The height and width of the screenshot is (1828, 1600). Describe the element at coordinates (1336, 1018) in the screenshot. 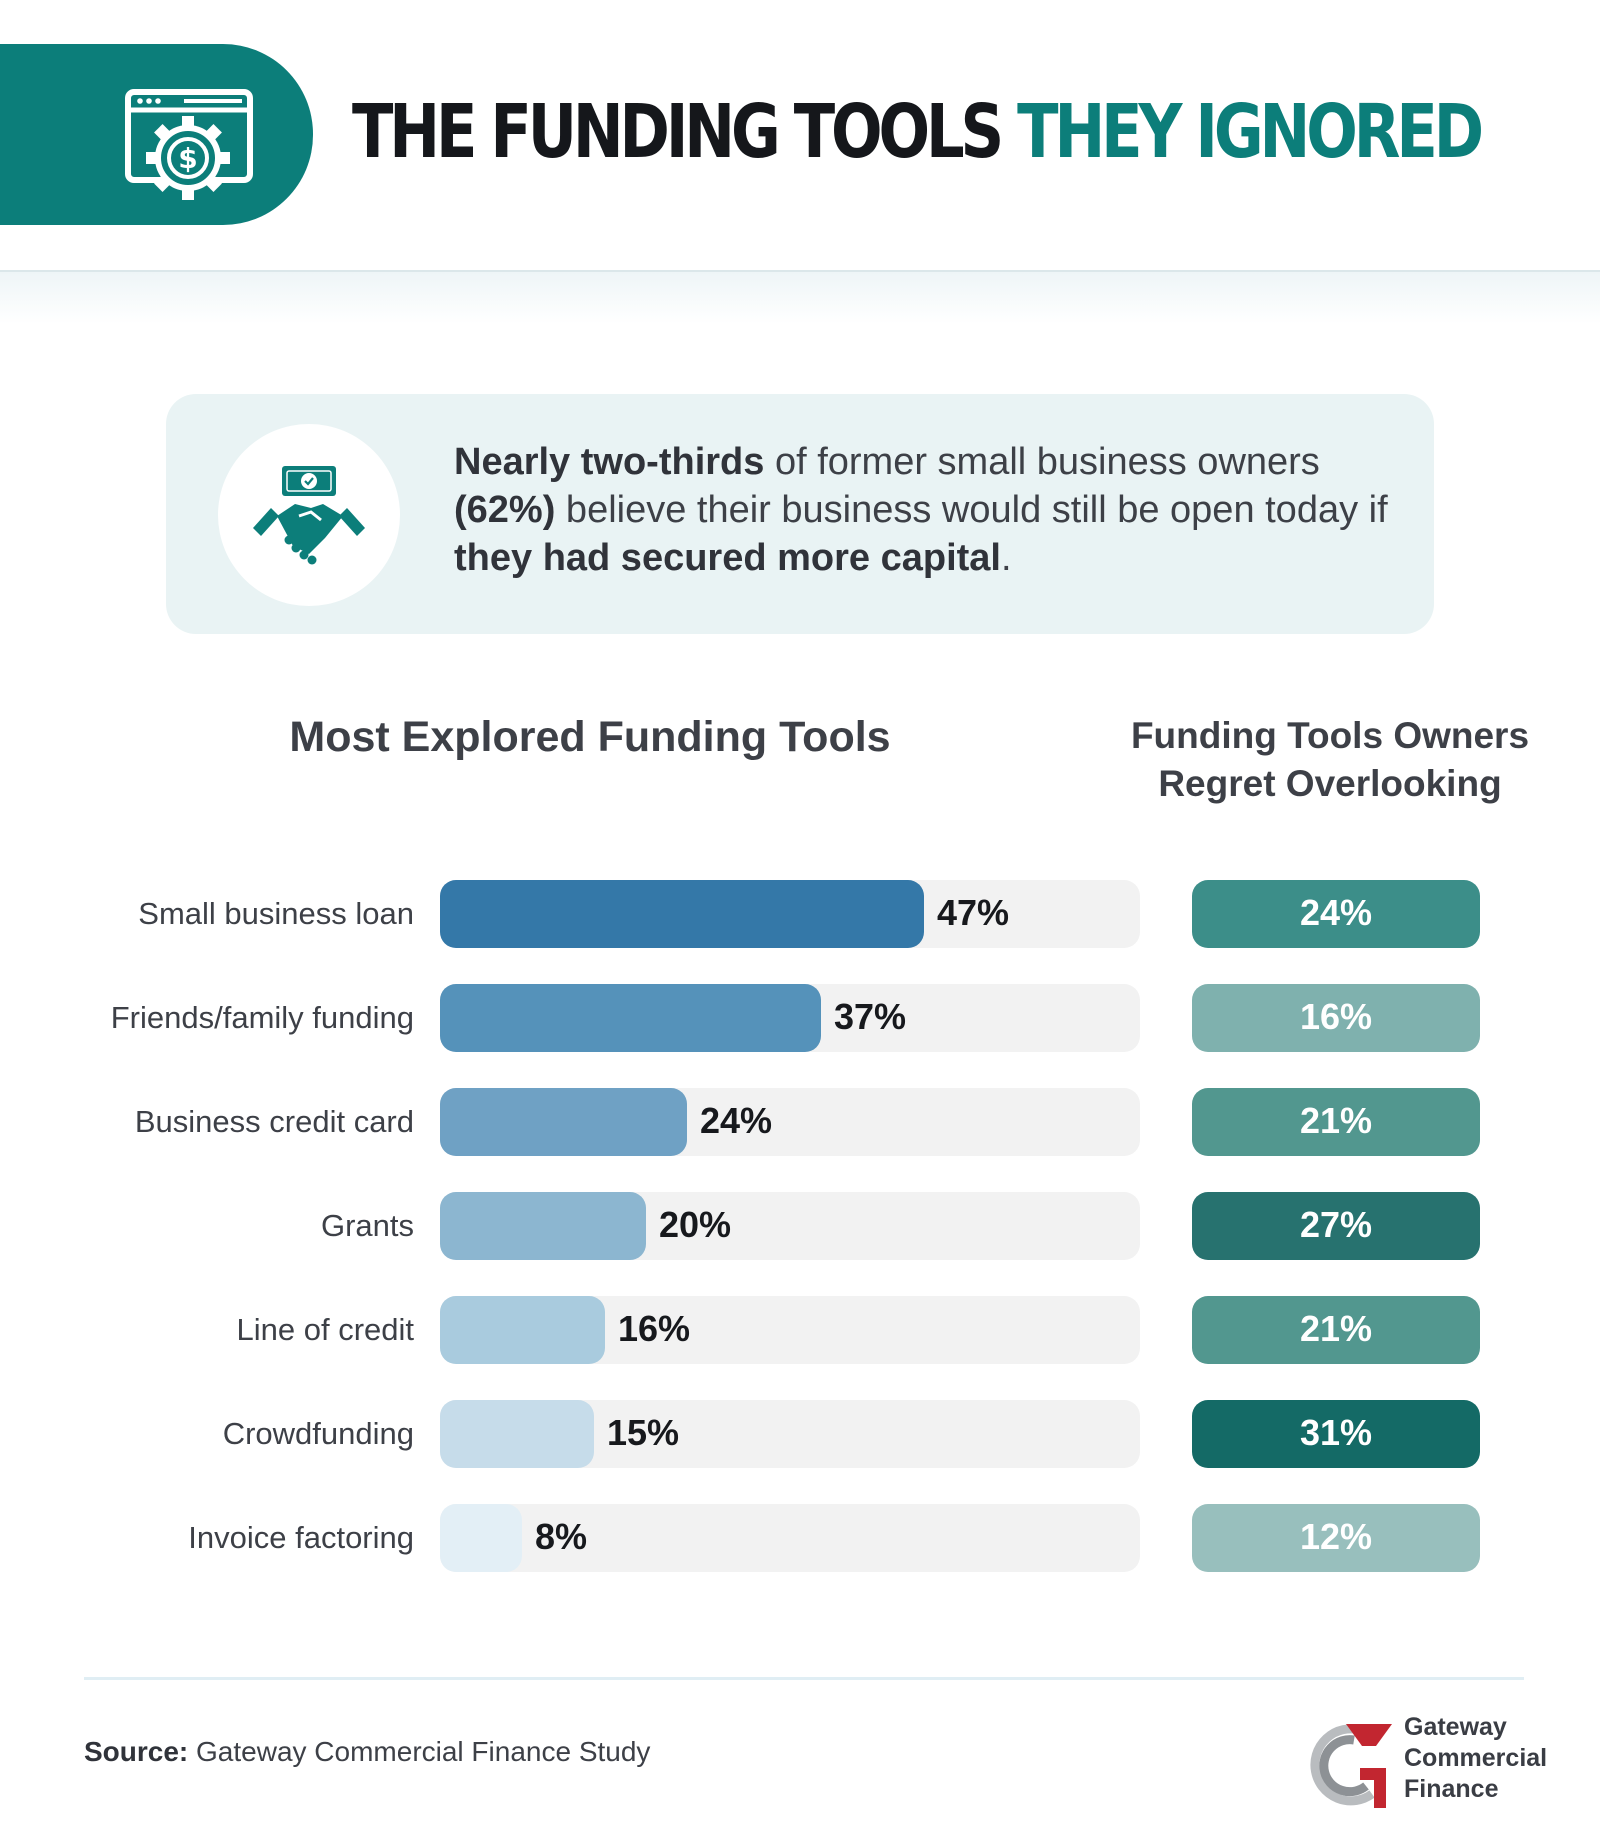

I see `regret-value-pill: 16%` at that location.